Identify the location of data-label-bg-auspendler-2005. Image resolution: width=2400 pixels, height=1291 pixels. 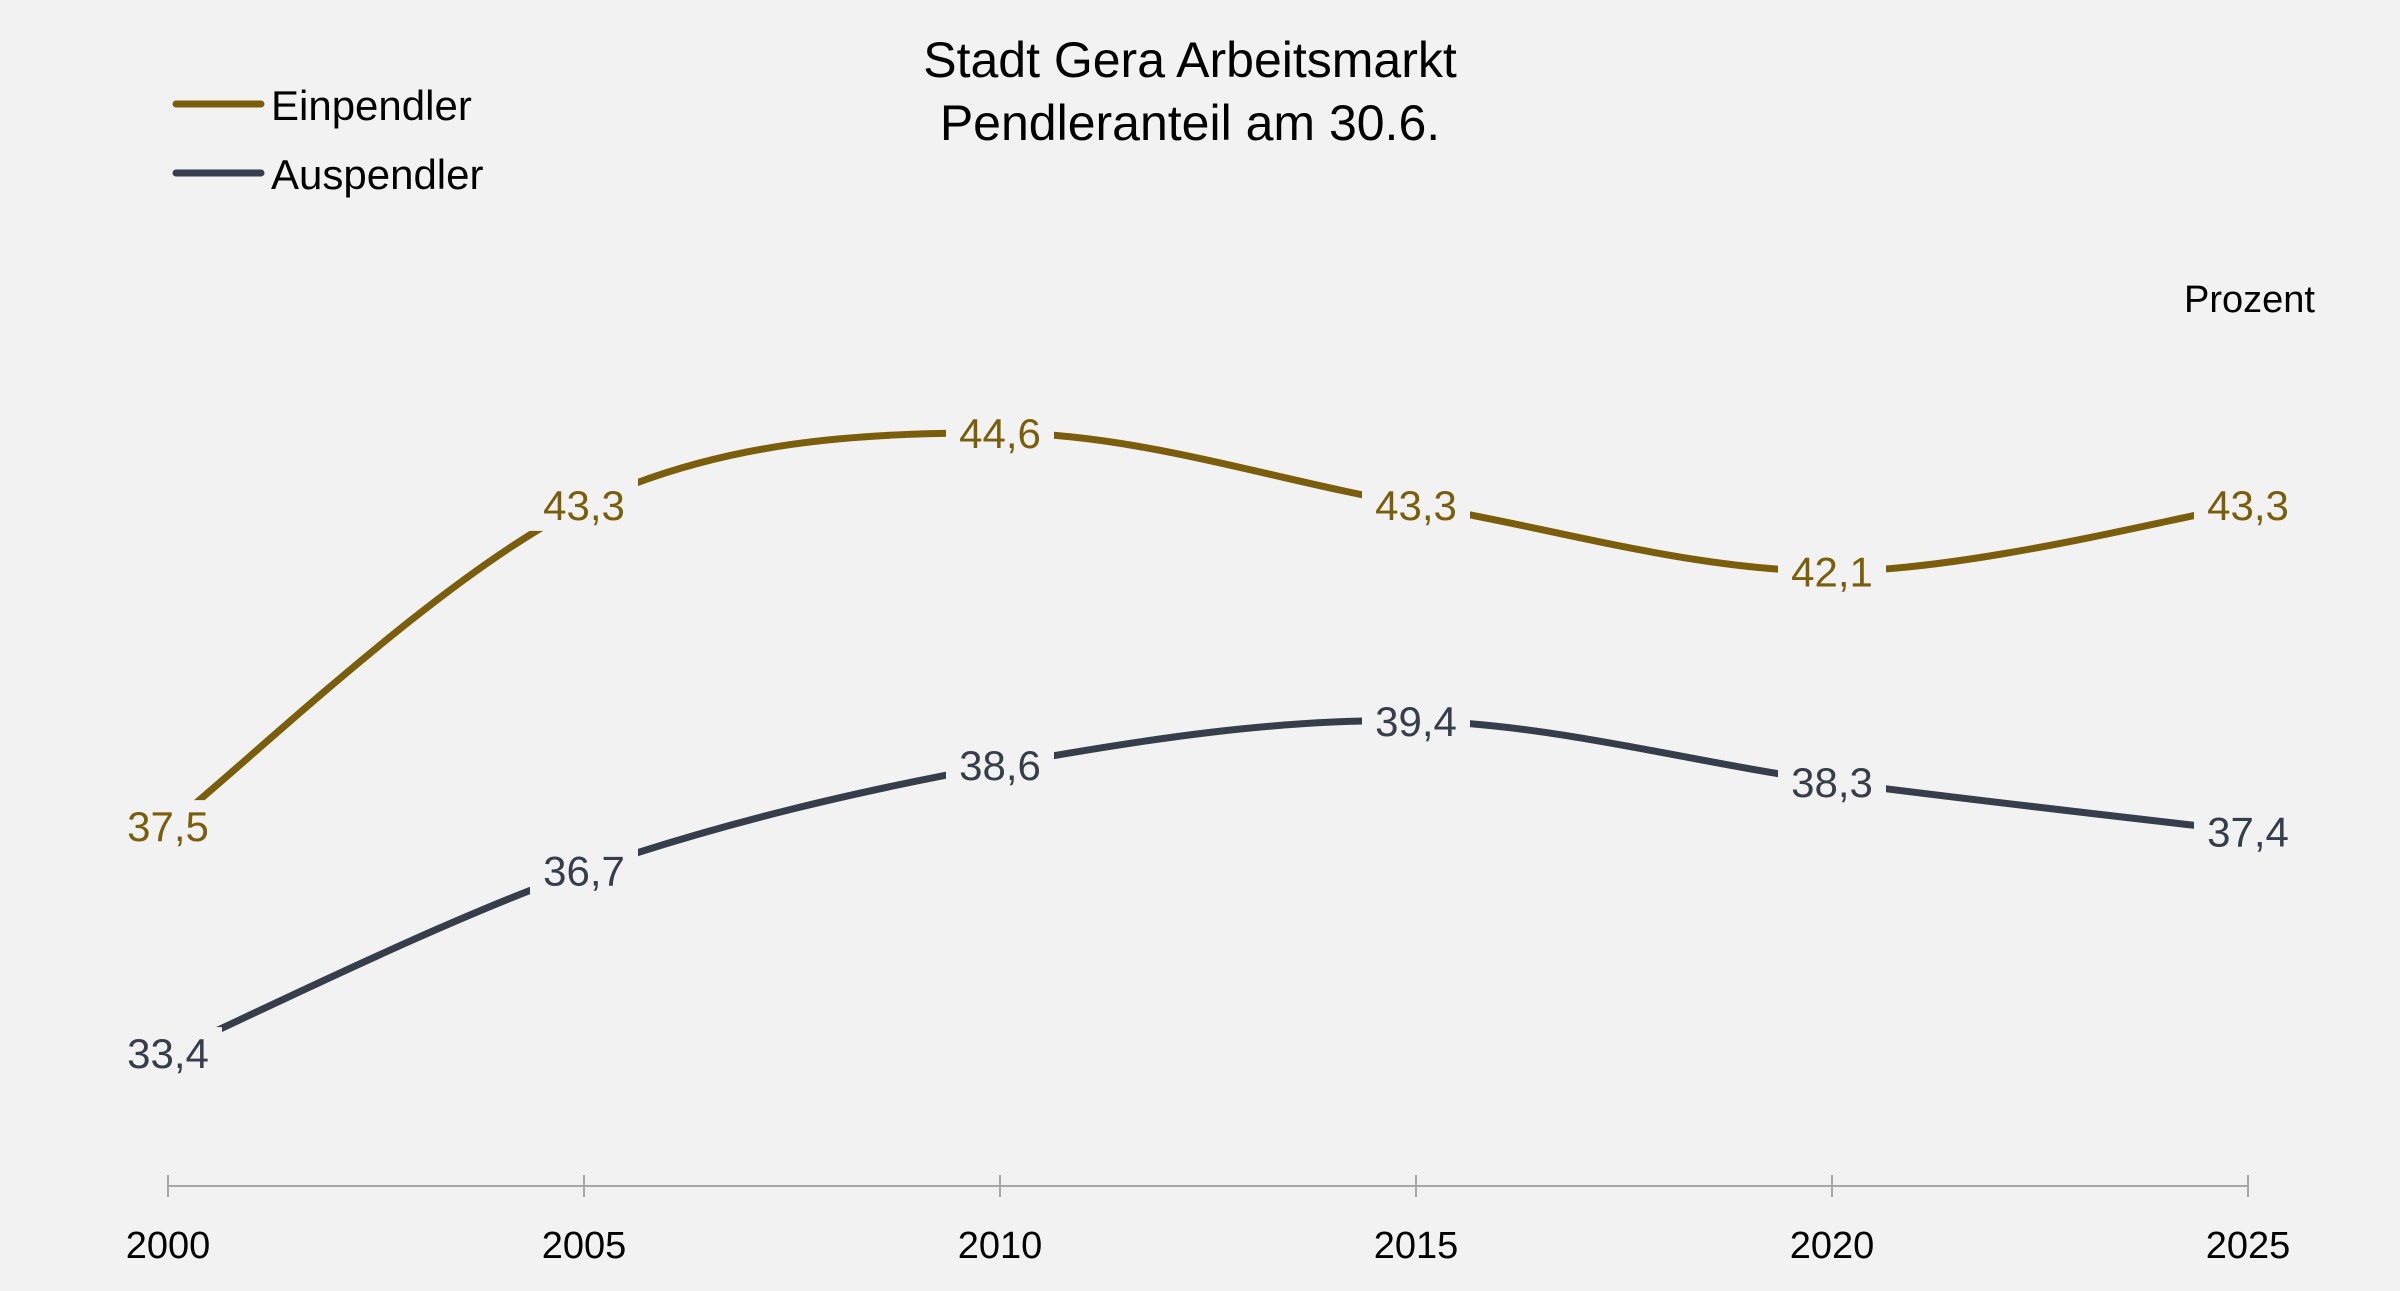
(584, 870).